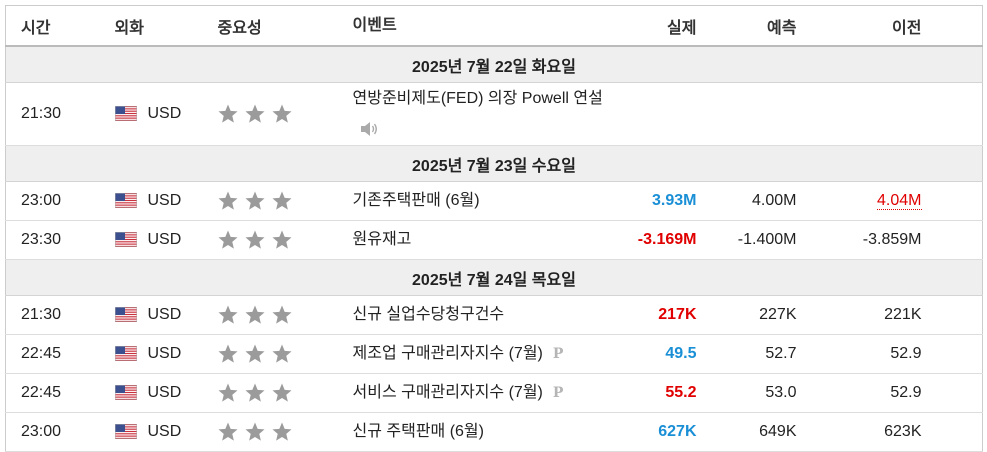 The height and width of the screenshot is (452, 987). I want to click on column-header: 외화, so click(153, 26).